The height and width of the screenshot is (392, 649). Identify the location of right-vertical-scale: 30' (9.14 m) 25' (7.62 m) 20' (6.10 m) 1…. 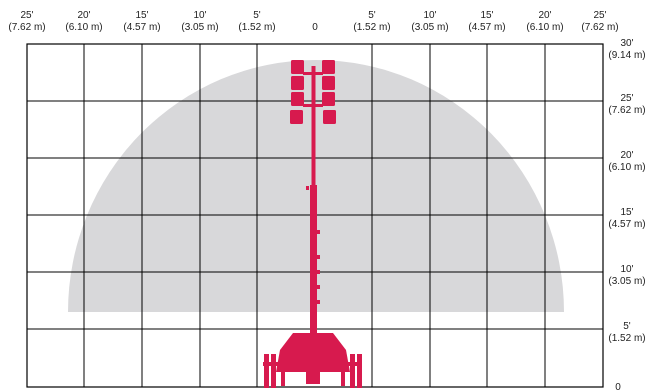
(626, 215).